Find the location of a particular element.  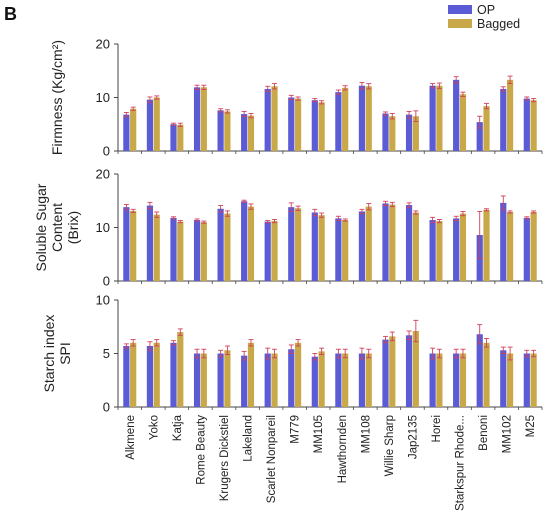

y-axis-label: (Brix) is located at coordinates (73, 227).